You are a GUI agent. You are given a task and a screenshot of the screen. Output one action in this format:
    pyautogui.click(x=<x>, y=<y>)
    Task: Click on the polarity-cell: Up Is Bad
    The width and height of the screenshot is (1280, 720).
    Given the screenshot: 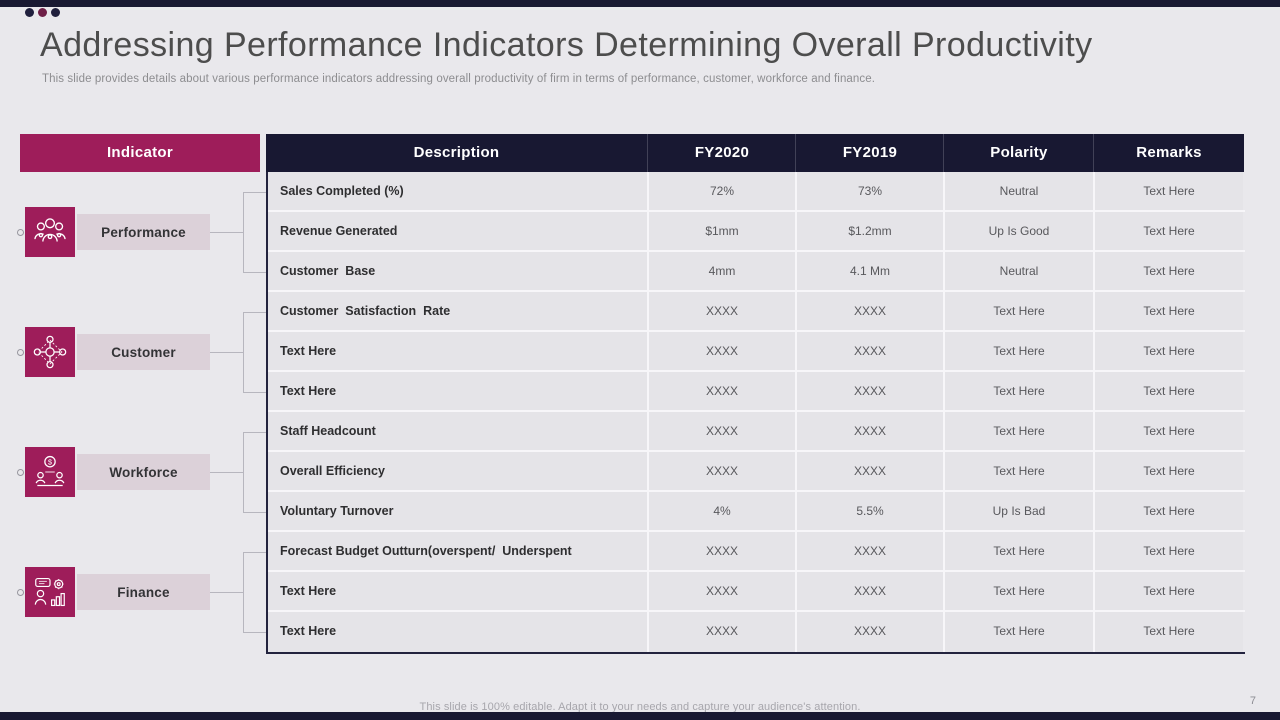 What is the action you would take?
    pyautogui.click(x=1018, y=511)
    